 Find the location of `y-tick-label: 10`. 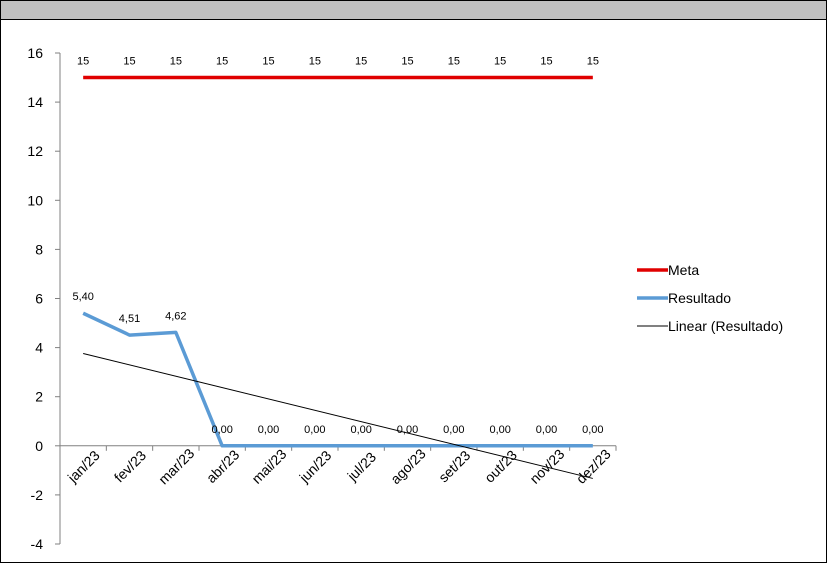

y-tick-label: 10 is located at coordinates (35, 200).